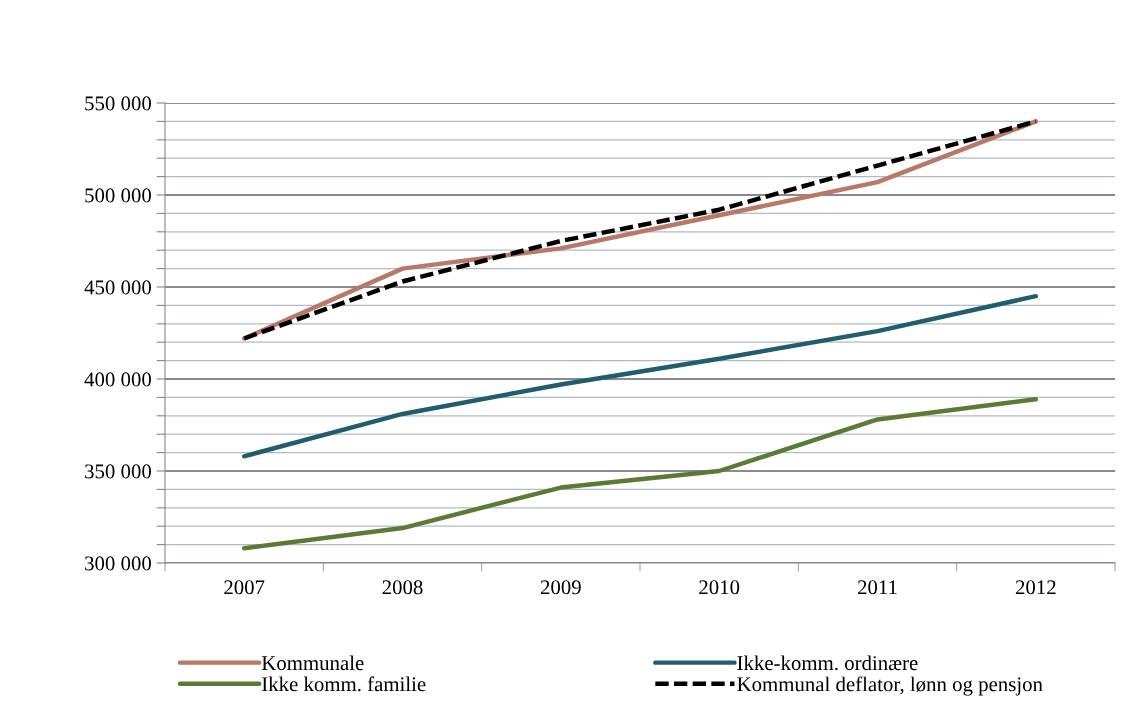 The width and height of the screenshot is (1131, 706). Describe the element at coordinates (312, 663) in the screenshot. I see `legend-label: Kommunale` at that location.